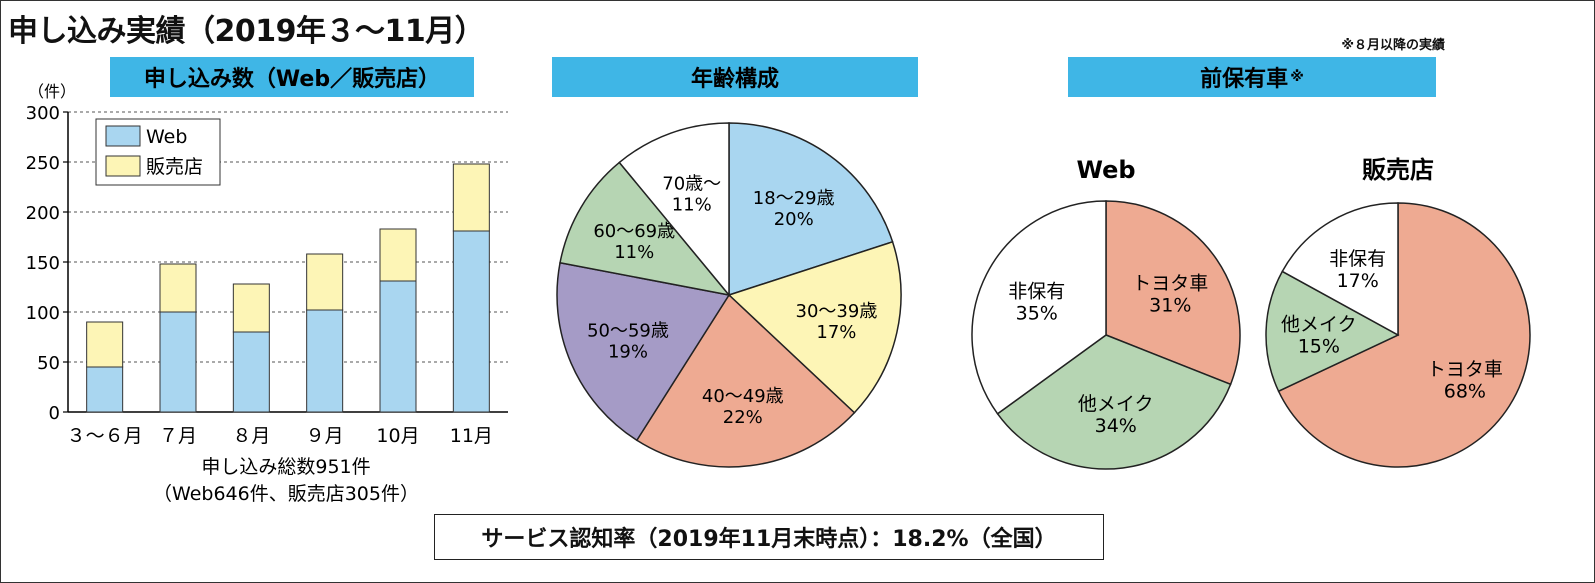 The height and width of the screenshot is (583, 1595). I want to click on store-car-slice-label: トヨタ車, so click(1465, 369).